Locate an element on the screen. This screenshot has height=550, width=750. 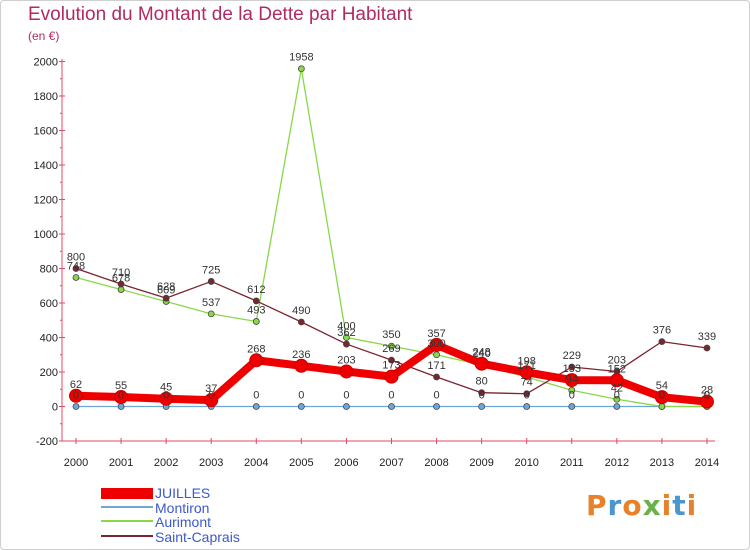
data-label-saint-caprais: 628 is located at coordinates (166, 287).